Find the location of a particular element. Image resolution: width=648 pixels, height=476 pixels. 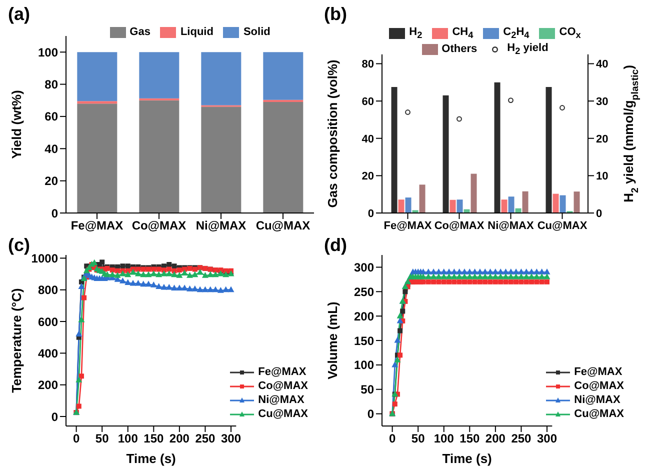

legend-label: Solid is located at coordinates (256, 32).